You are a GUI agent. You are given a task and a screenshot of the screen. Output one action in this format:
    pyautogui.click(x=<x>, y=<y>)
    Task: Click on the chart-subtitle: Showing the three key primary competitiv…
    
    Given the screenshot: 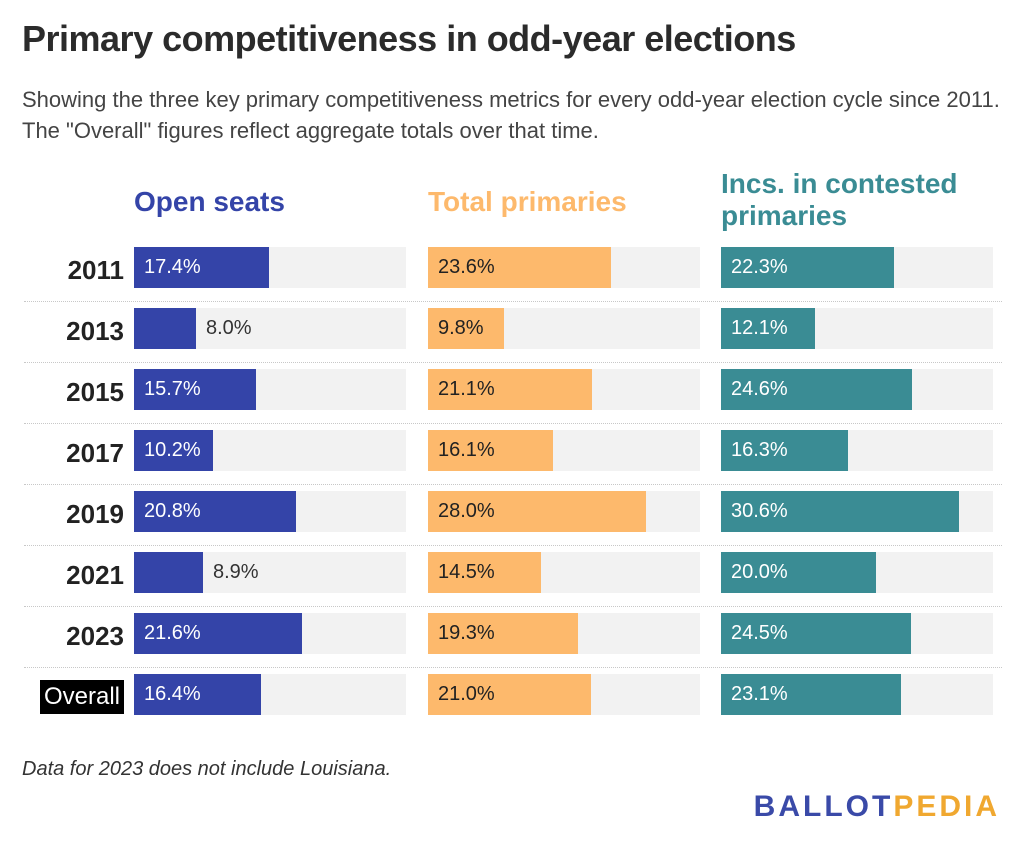 What is the action you would take?
    pyautogui.click(x=511, y=115)
    